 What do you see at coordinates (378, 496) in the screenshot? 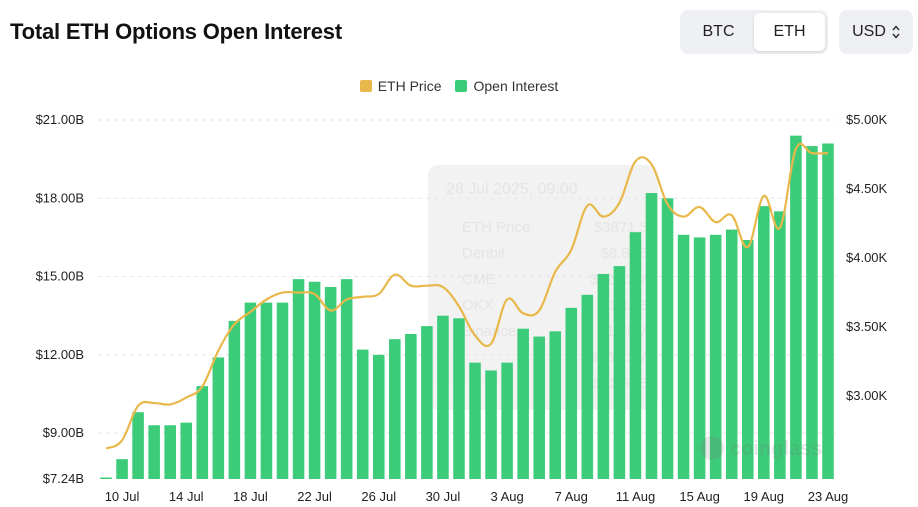
I see `x-tick-label: 26 Jul` at bounding box center [378, 496].